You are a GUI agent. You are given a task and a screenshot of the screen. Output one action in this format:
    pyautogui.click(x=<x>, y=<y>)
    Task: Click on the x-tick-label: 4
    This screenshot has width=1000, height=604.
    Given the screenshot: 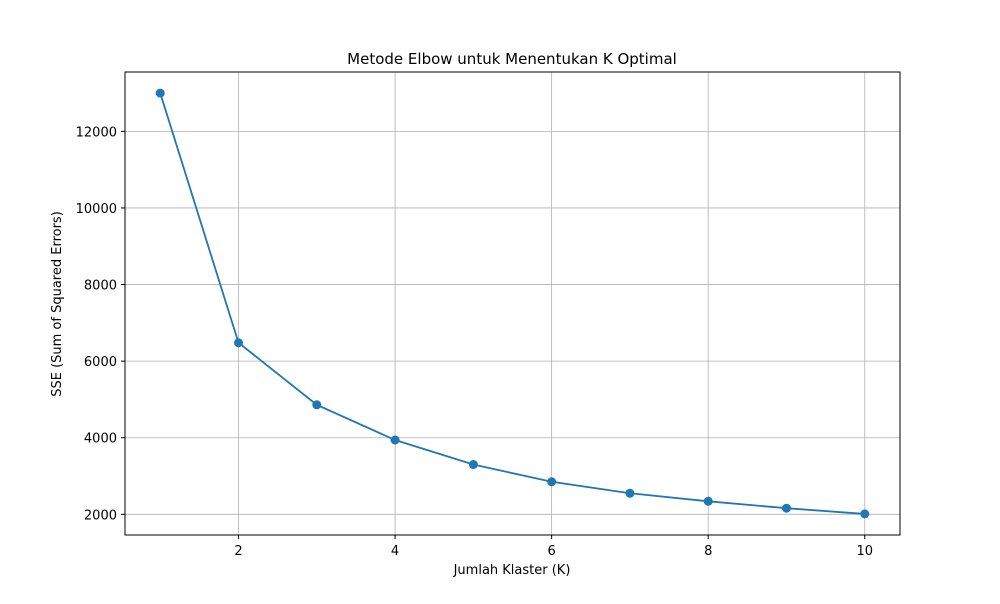 What is the action you would take?
    pyautogui.click(x=395, y=551)
    